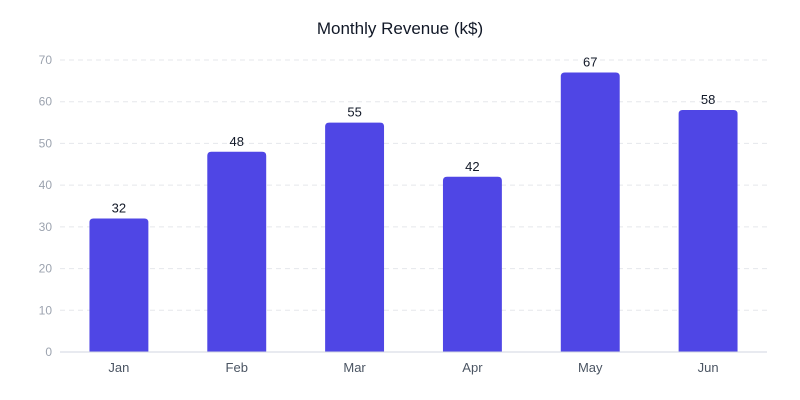 The height and width of the screenshot is (400, 800). What do you see at coordinates (708, 231) in the screenshot?
I see `bar-jun` at bounding box center [708, 231].